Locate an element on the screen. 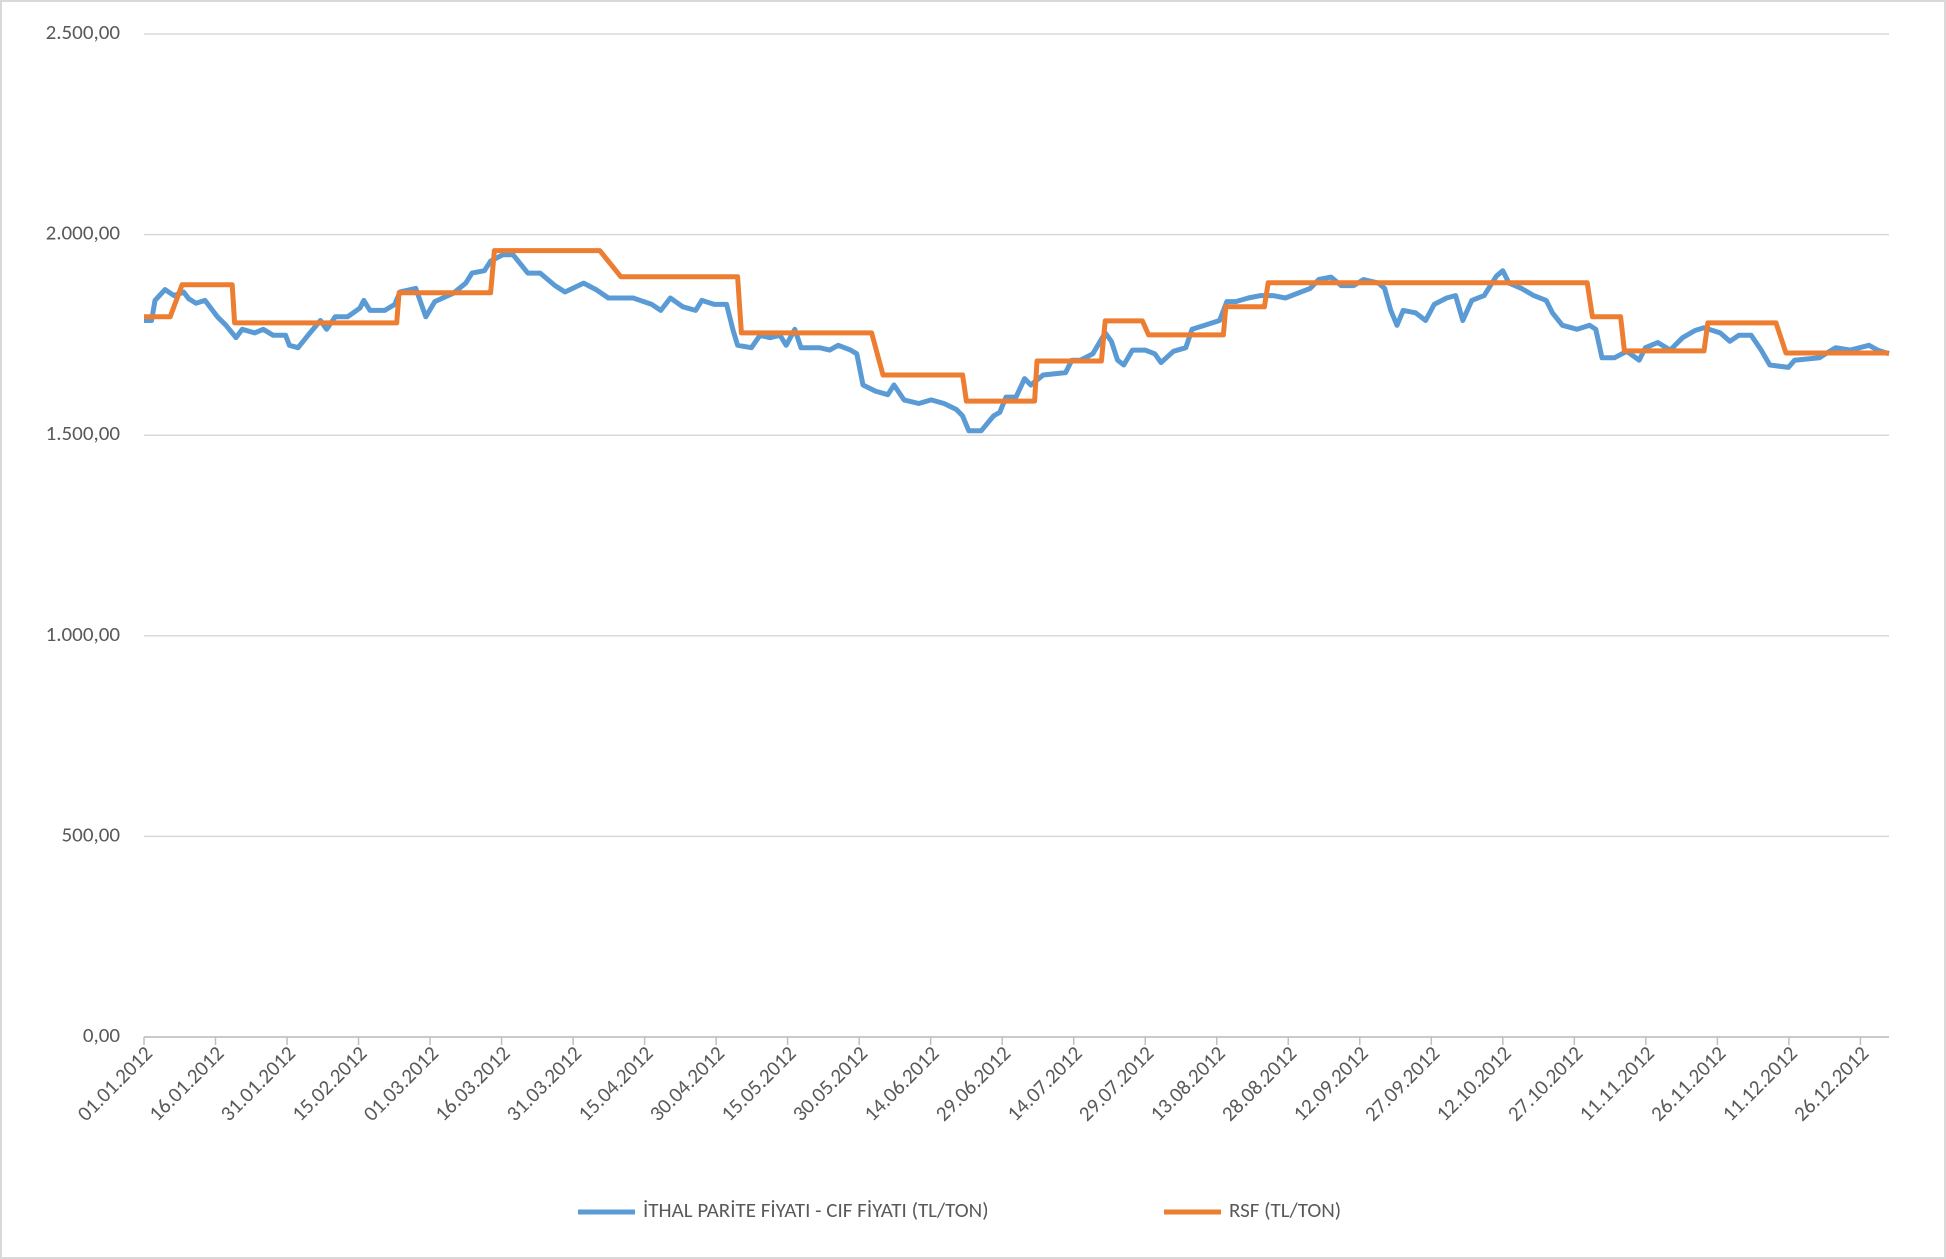 The width and height of the screenshot is (1946, 1259). y-tick-label: 2.000,00 is located at coordinates (83, 233).